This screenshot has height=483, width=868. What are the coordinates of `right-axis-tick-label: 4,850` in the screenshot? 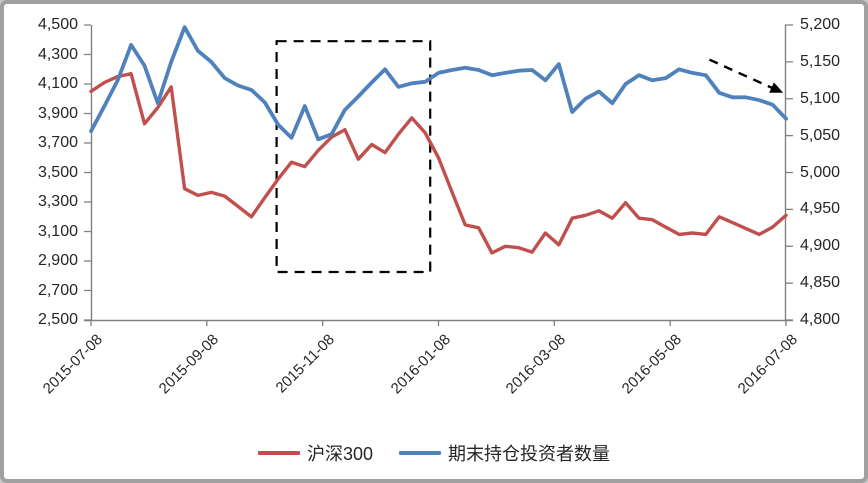 It's located at (820, 283).